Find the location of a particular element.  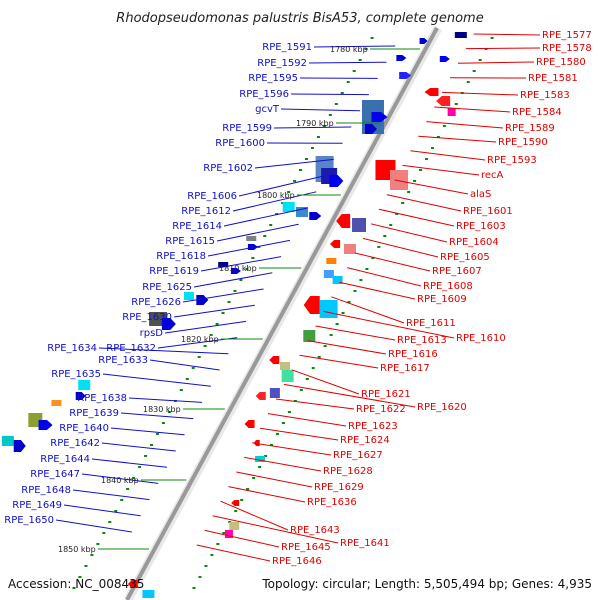

gene-label-right: RPE_1581 is located at coordinates (553, 78).